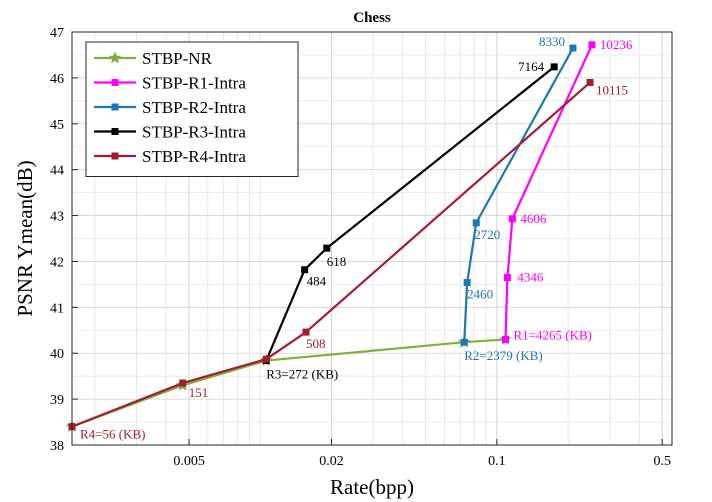  What do you see at coordinates (177, 58) in the screenshot?
I see `legend-label: STBP-NR` at bounding box center [177, 58].